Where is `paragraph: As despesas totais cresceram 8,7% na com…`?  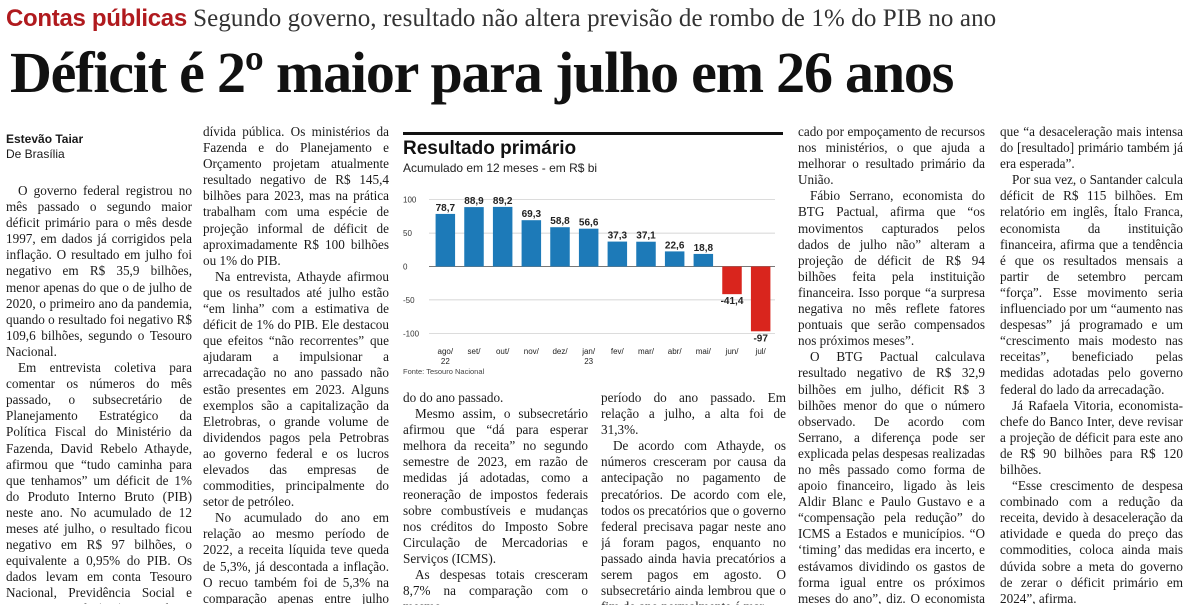 paragraph: As despesas totais cresceram 8,7% na com… is located at coordinates (495, 586).